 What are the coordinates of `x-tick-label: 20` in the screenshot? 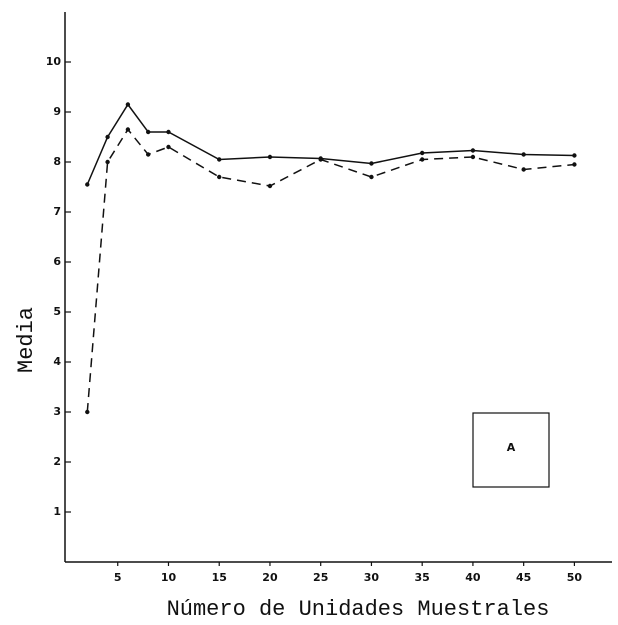 It's located at (270, 577).